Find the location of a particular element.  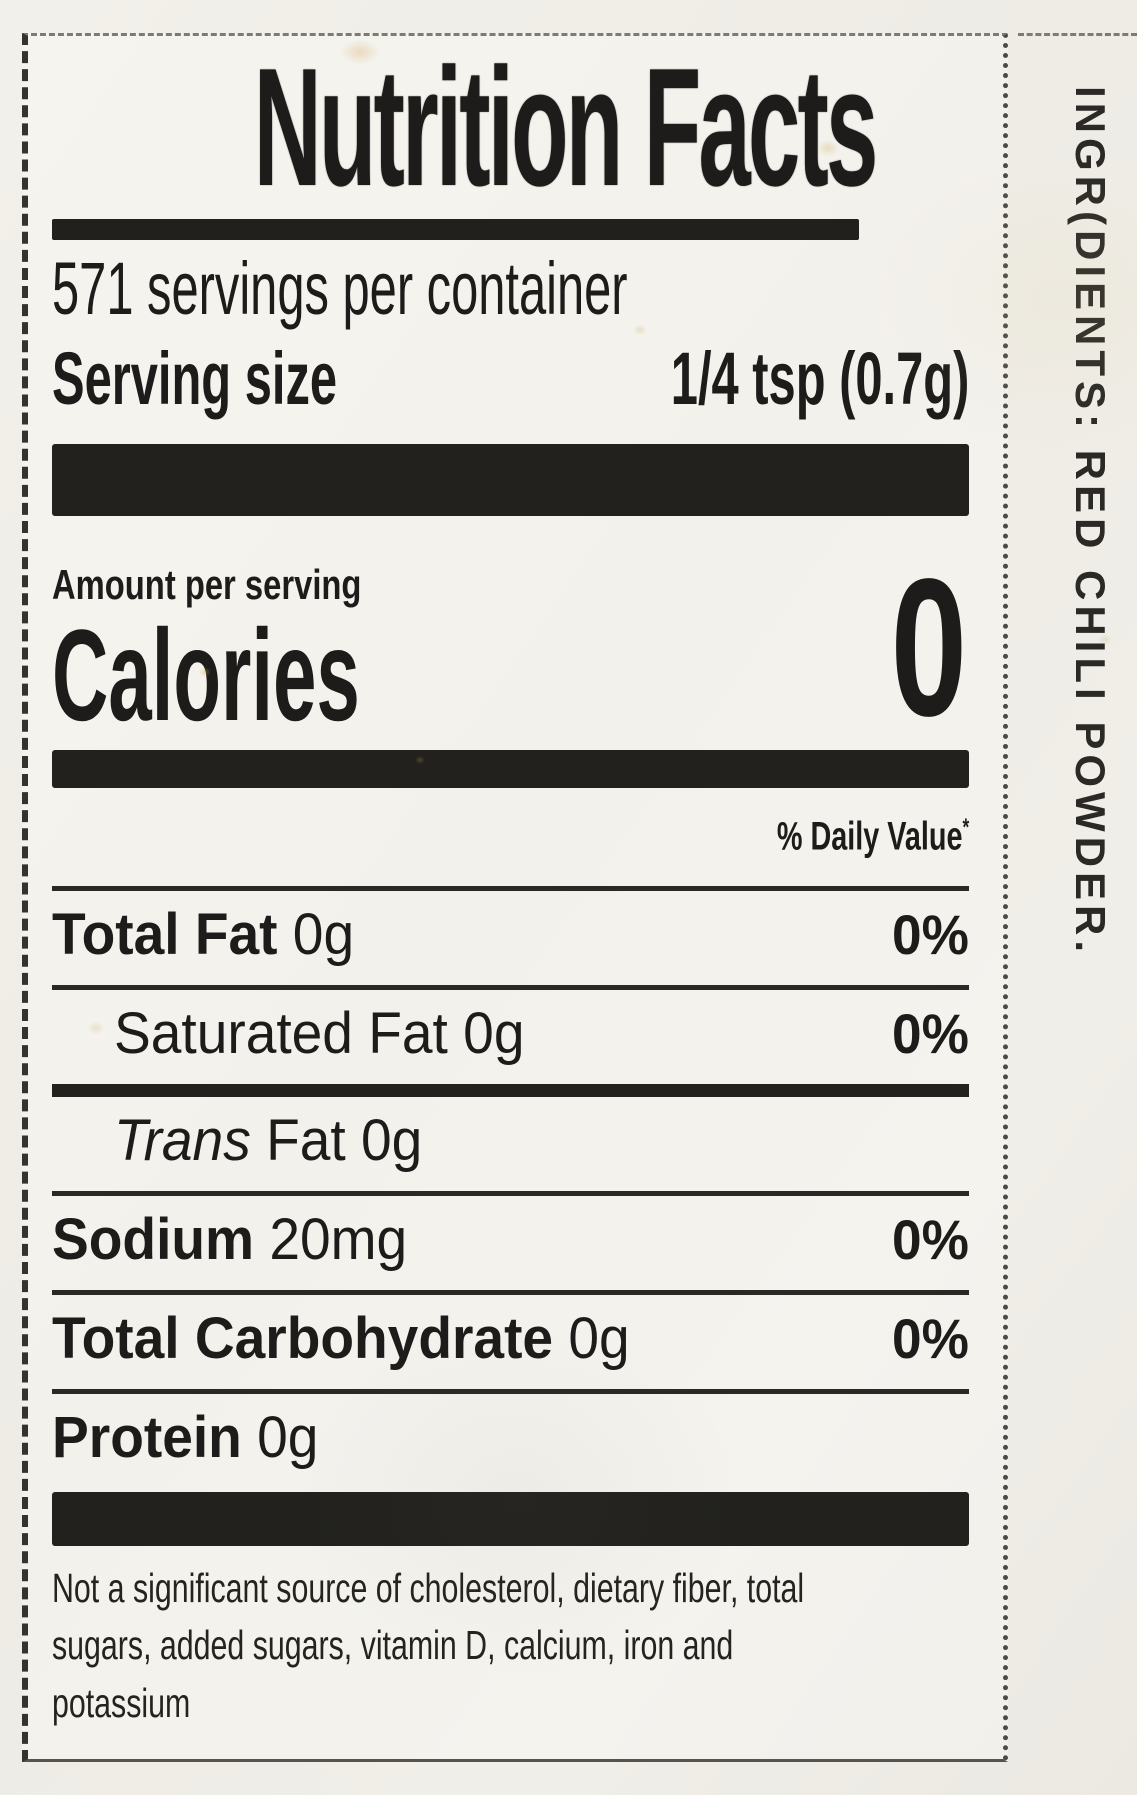

nutrient-name: Total Fat is located at coordinates (165, 934).